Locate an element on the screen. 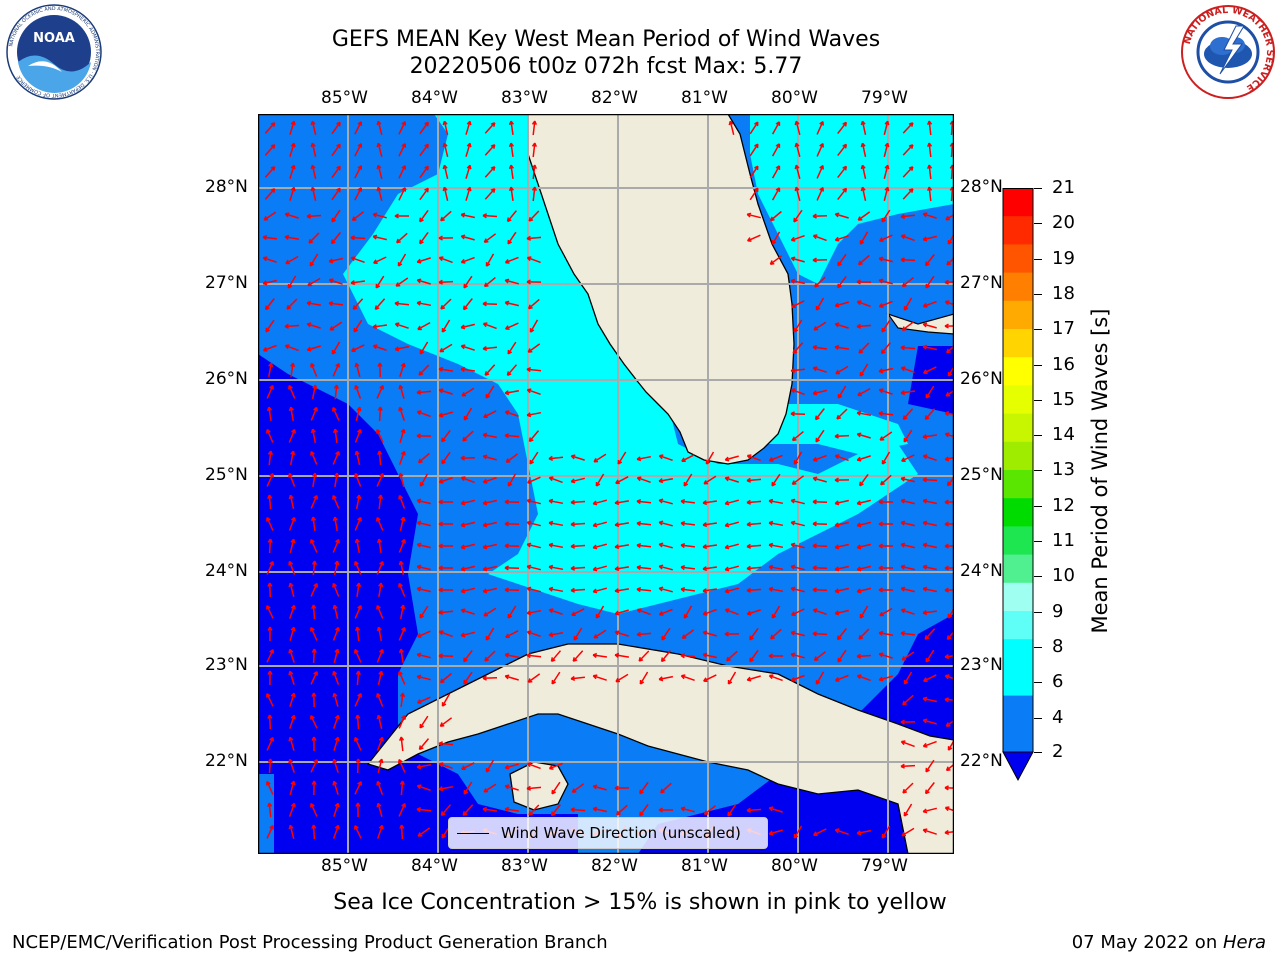  lon-label-bottom: 82°W is located at coordinates (614, 866).